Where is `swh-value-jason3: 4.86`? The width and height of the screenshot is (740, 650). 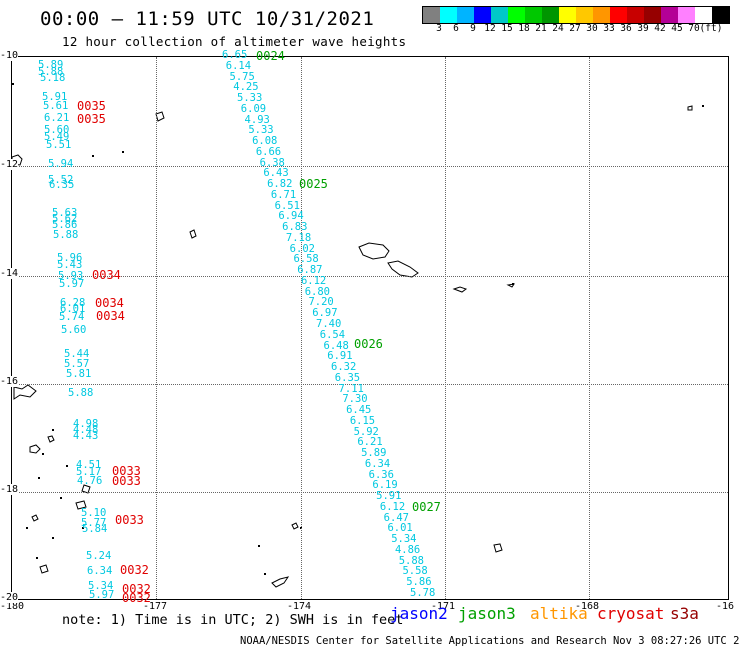
swh-value-jason3: 4.86 is located at coordinates (407, 549).